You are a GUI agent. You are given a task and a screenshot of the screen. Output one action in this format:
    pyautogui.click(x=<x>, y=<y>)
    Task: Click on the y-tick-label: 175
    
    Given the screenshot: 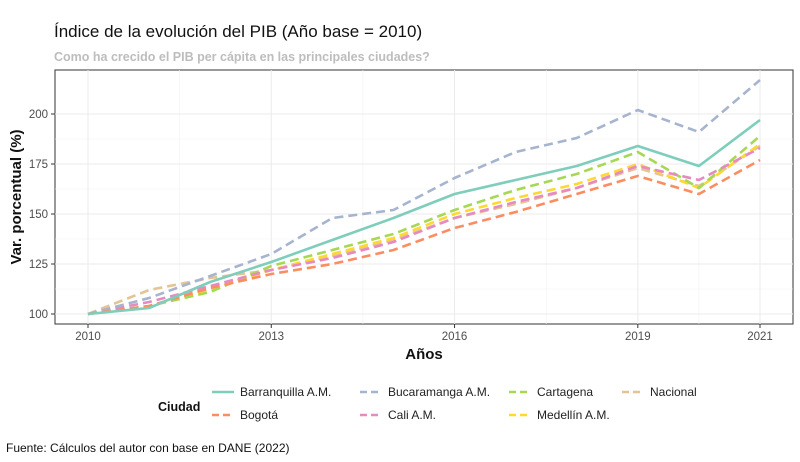 What is the action you would take?
    pyautogui.click(x=38, y=165)
    